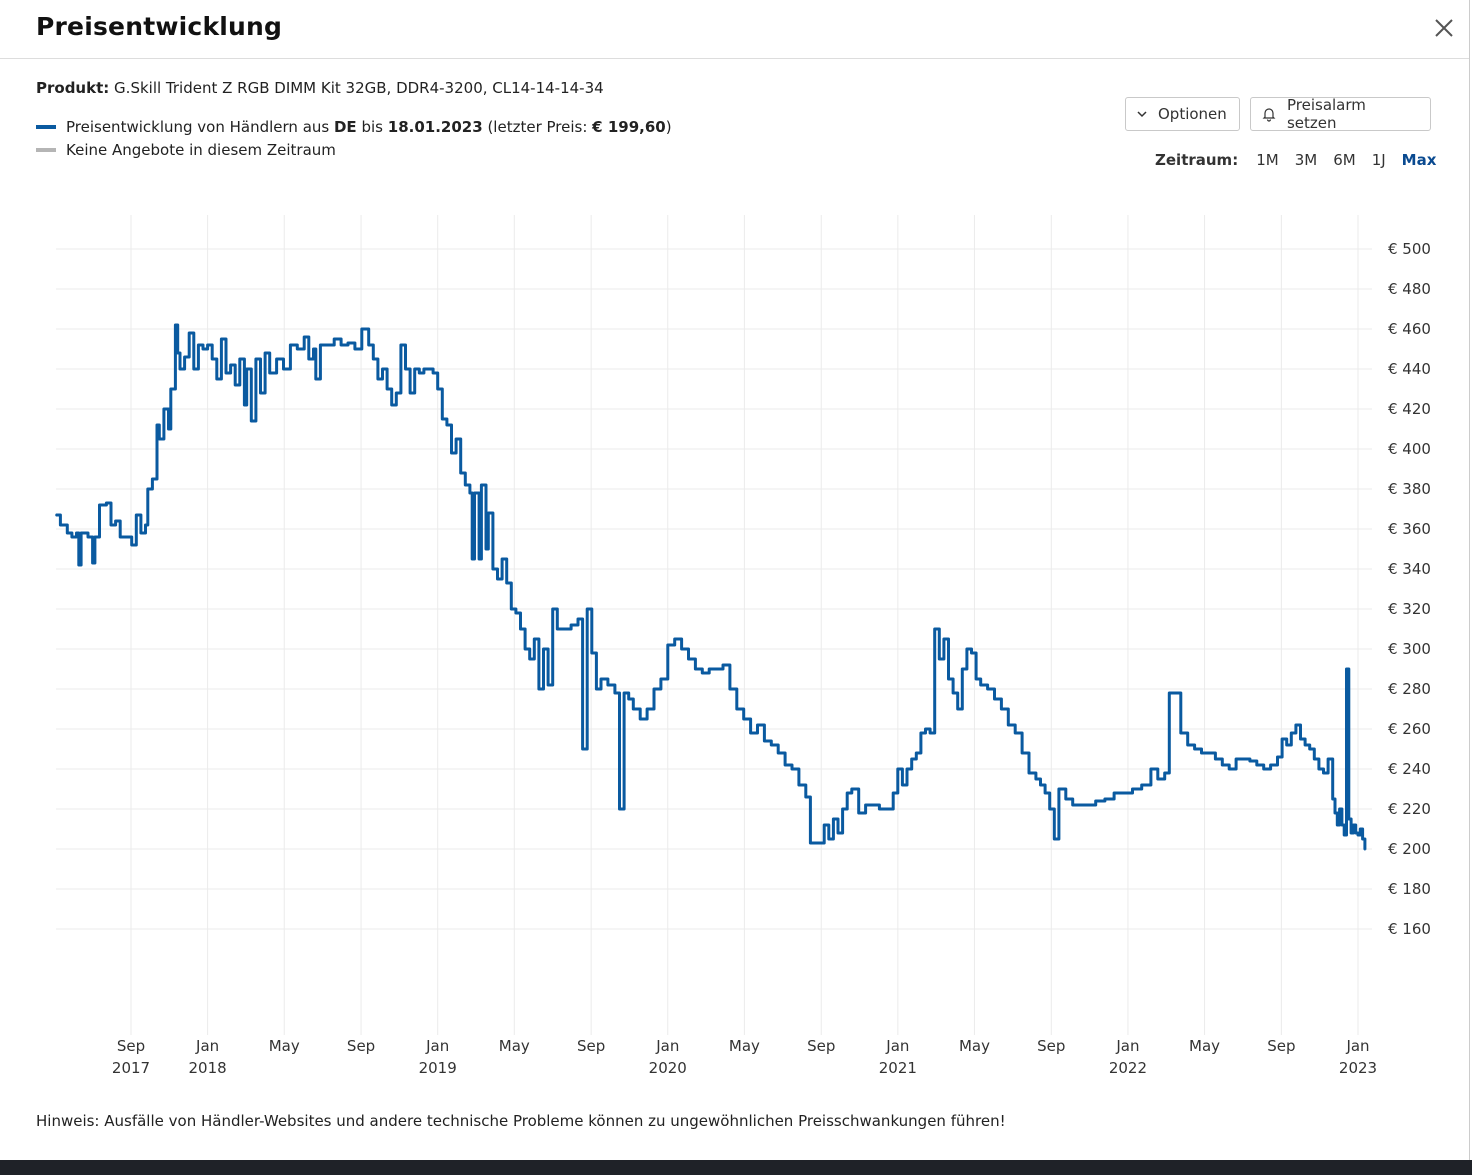  What do you see at coordinates (1344, 160) in the screenshot?
I see `range-option-6m: 6M` at bounding box center [1344, 160].